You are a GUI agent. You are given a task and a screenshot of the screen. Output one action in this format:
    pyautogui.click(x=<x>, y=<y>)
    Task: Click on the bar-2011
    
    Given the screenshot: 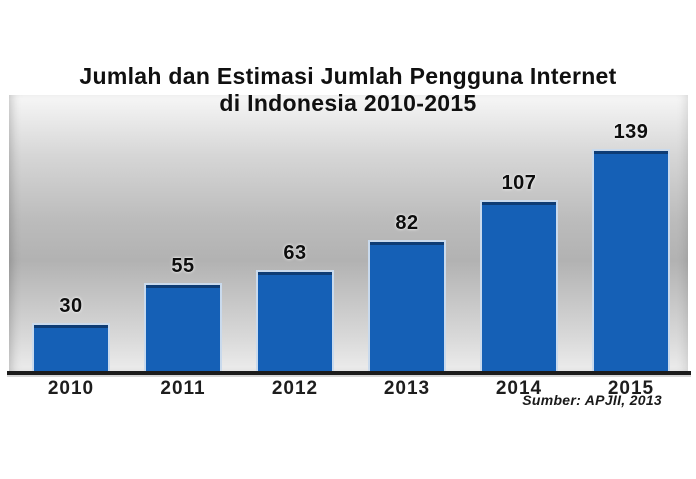 What is the action you would take?
    pyautogui.click(x=183, y=327)
    